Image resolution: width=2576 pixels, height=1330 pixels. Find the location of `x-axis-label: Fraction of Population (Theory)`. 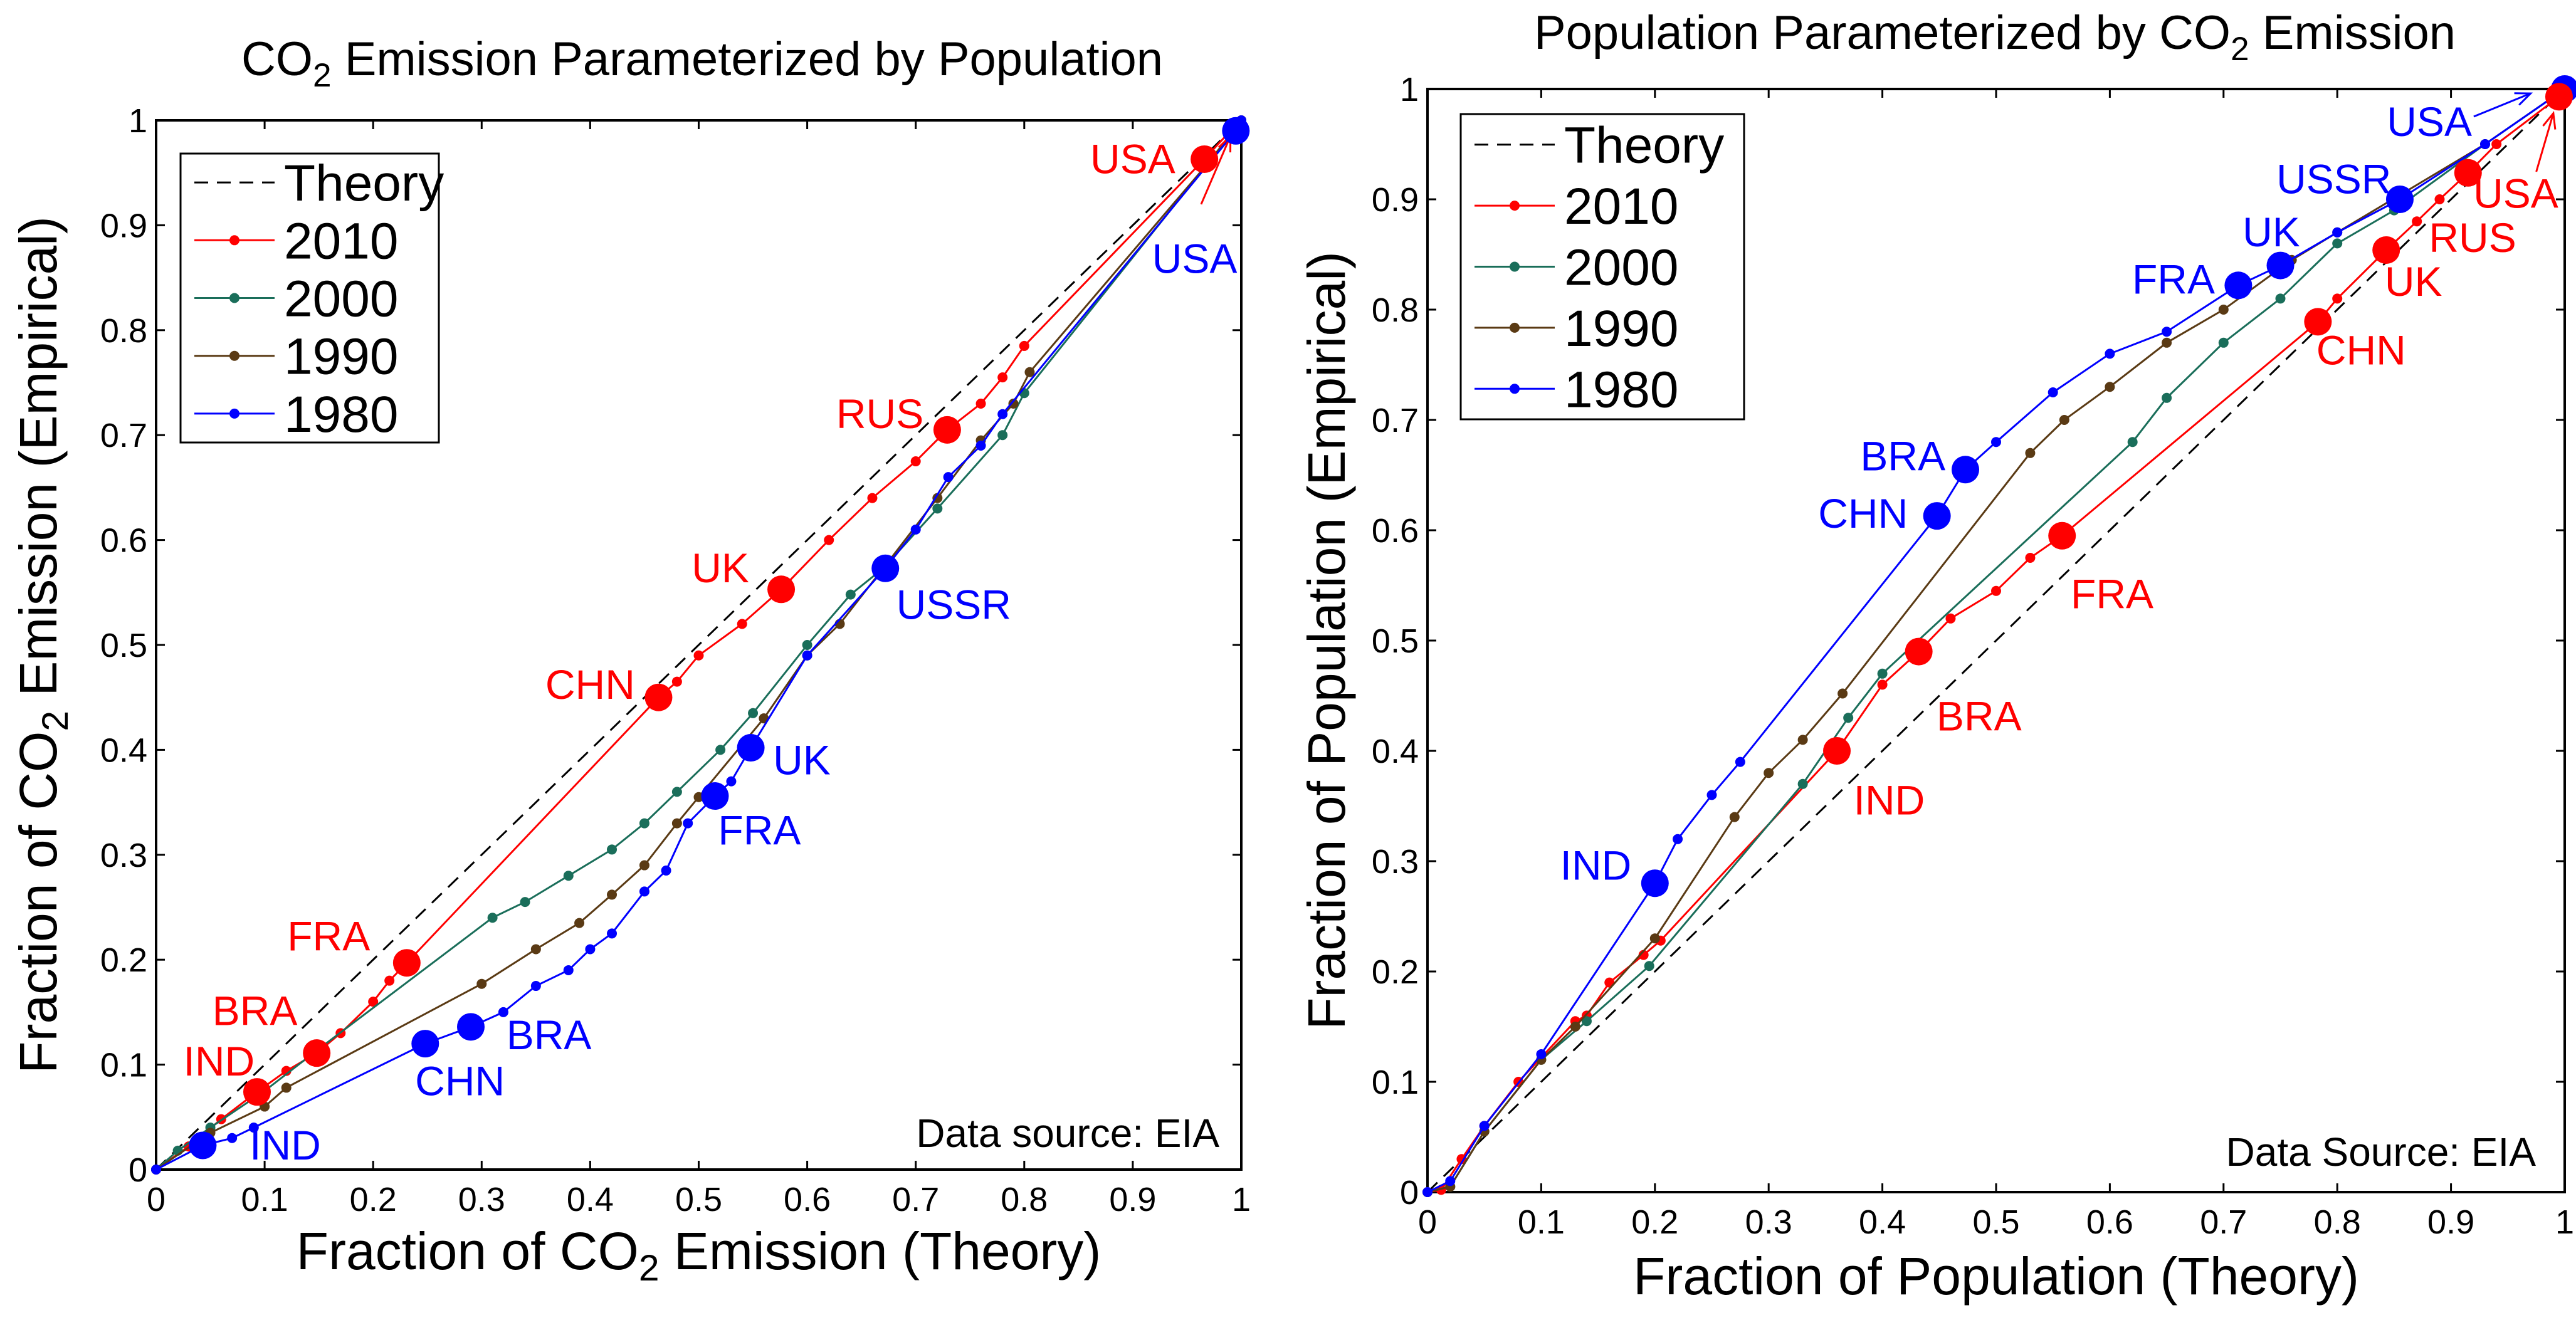

x-axis-label: Fraction of Population (Theory) is located at coordinates (1996, 1276).